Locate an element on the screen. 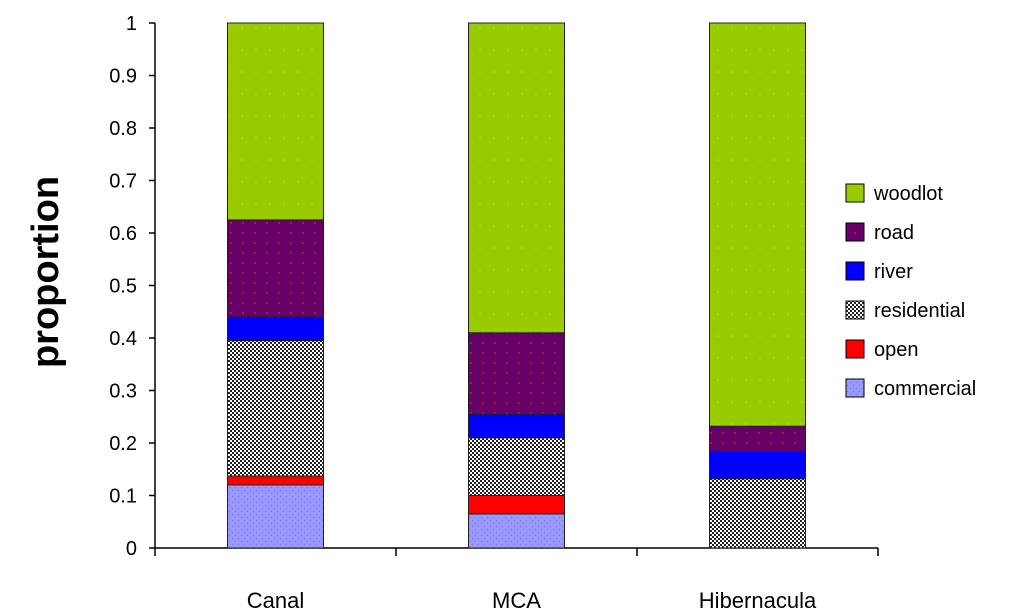 Image resolution: width=1013 pixels, height=610 pixels. legend-swatch-commercial is located at coordinates (855, 388).